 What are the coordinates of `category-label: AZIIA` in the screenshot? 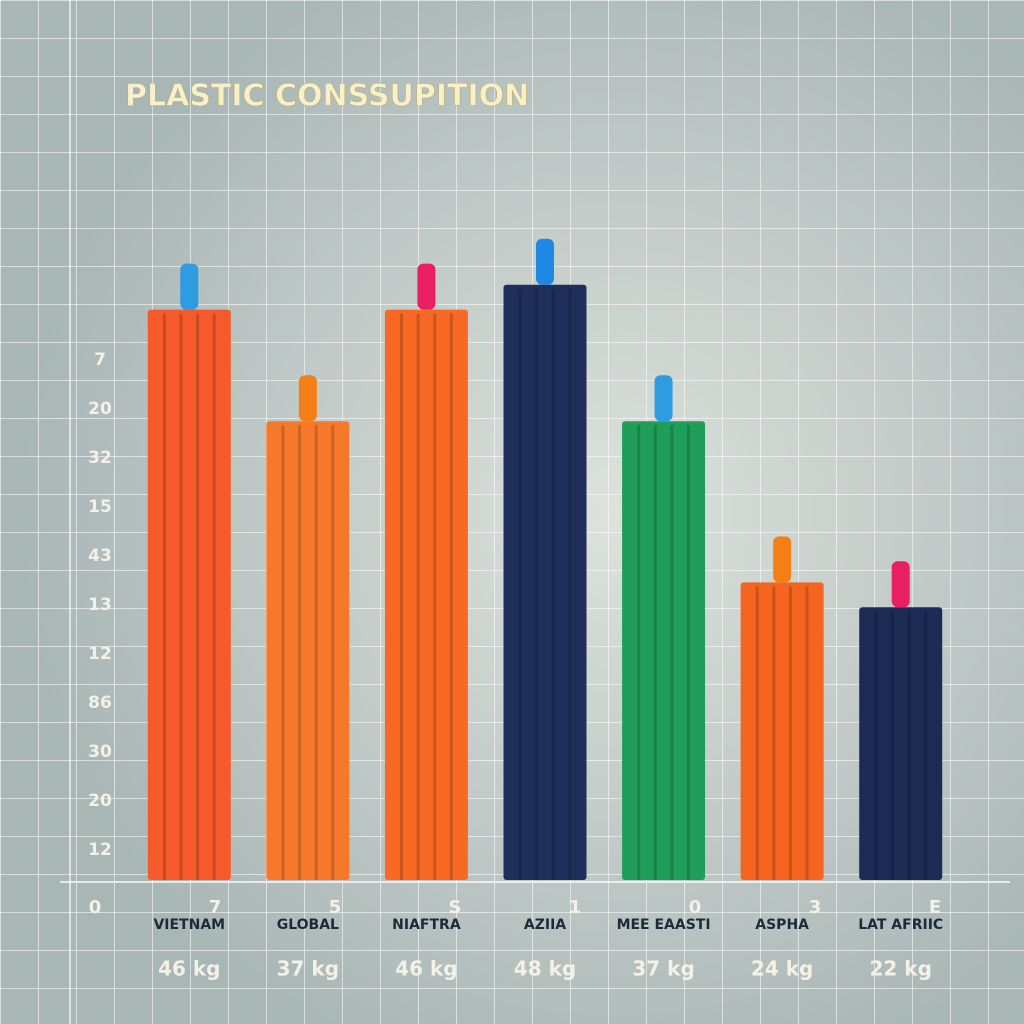 It's located at (545, 925).